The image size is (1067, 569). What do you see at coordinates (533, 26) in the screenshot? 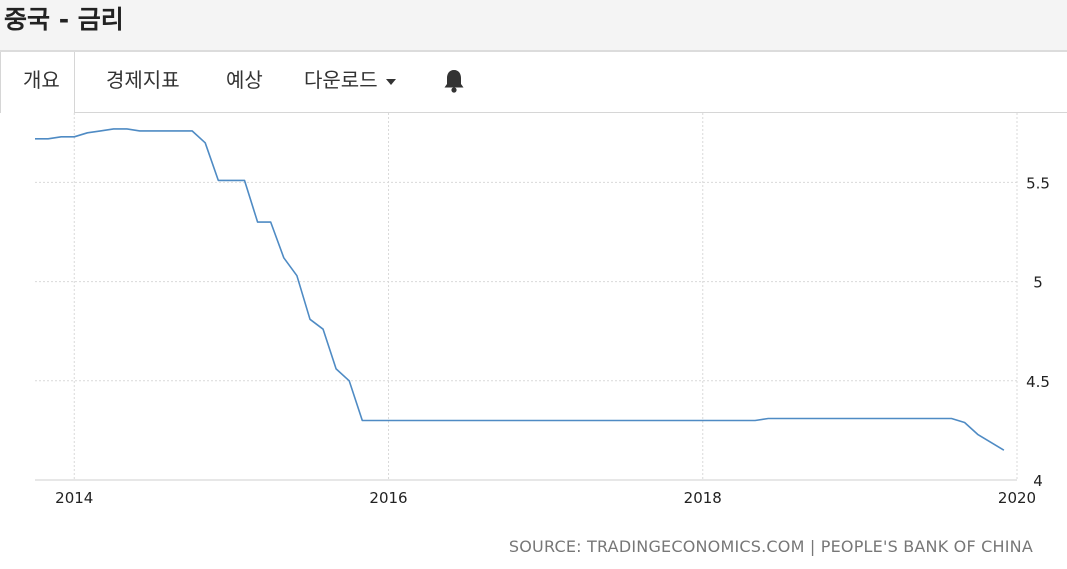
I see `title-bar: 중국 - 금리` at bounding box center [533, 26].